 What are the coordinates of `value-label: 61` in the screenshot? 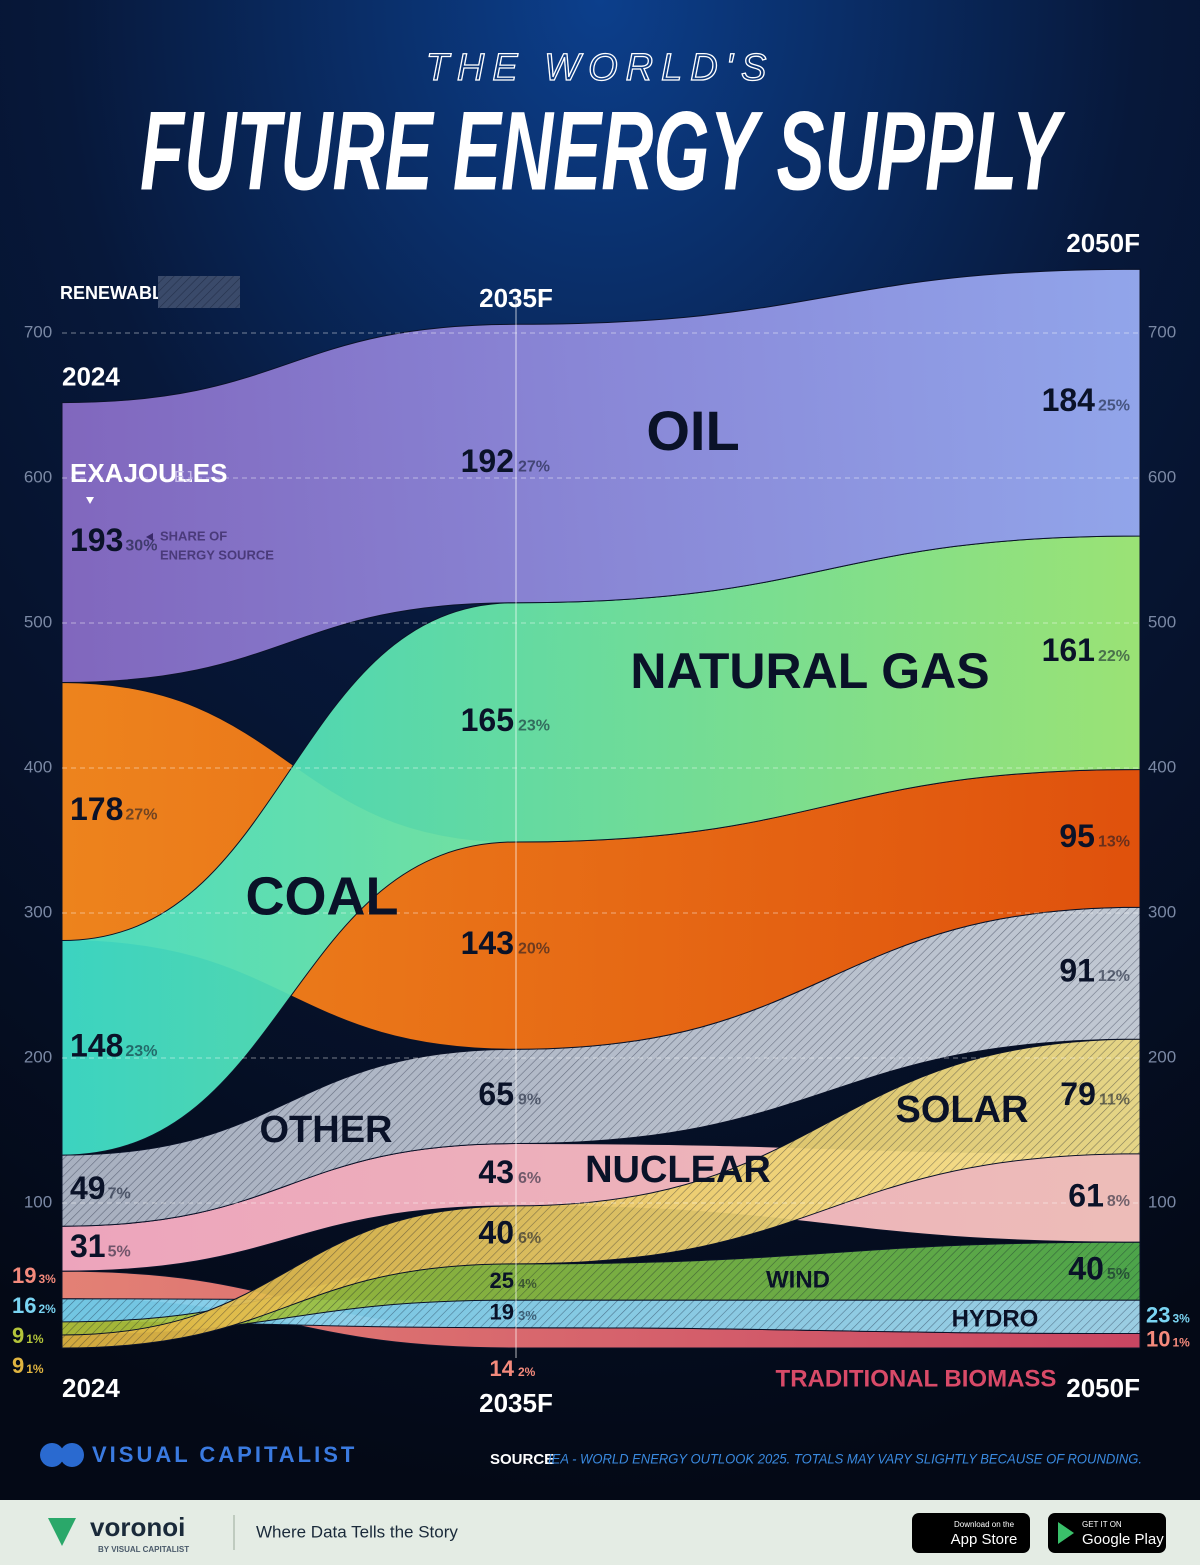 It's located at (1086, 1195).